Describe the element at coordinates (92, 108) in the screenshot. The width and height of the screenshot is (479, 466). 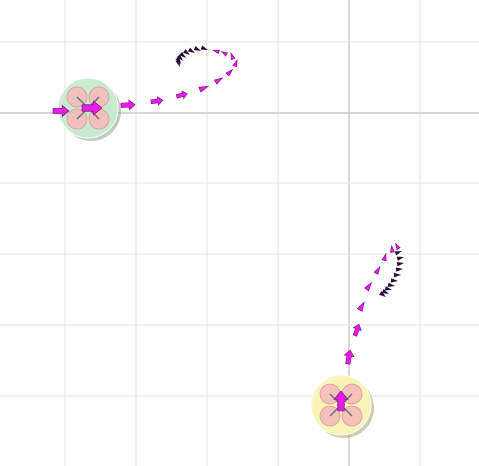
I see `arrow-right-icon` at that location.